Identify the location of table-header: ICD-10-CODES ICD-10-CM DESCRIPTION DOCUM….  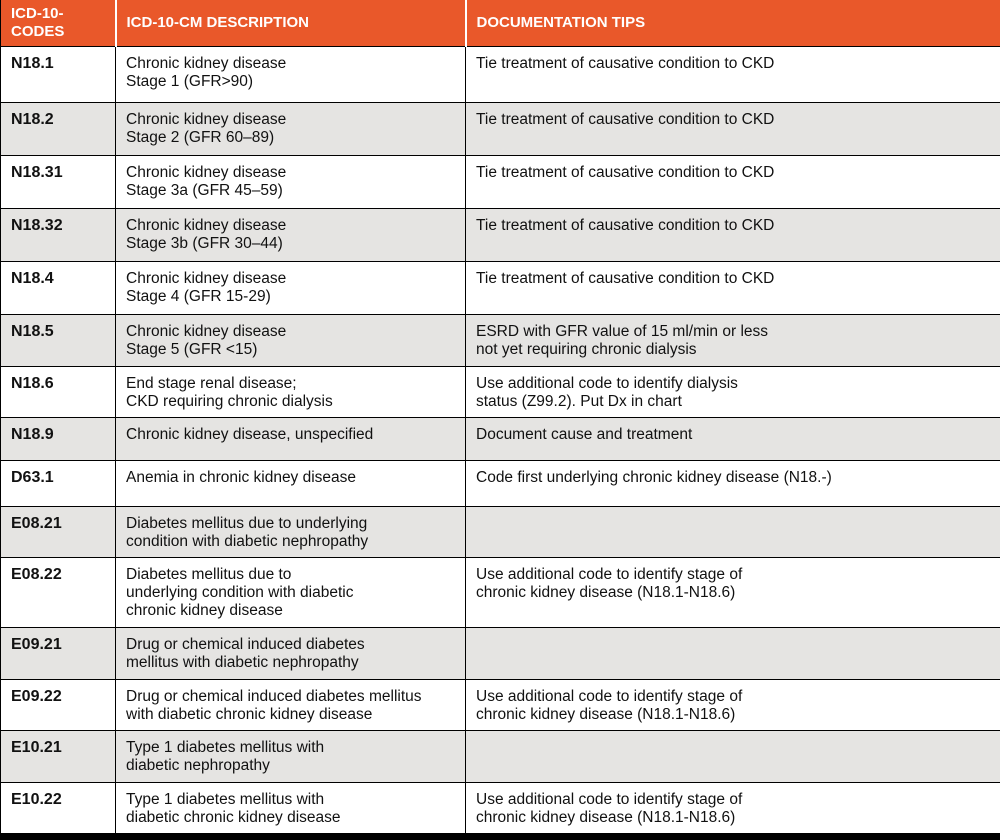
(500, 23).